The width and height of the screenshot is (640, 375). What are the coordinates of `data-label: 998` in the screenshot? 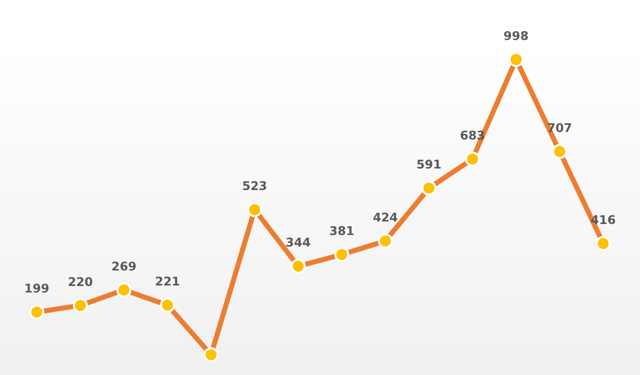 It's located at (516, 35).